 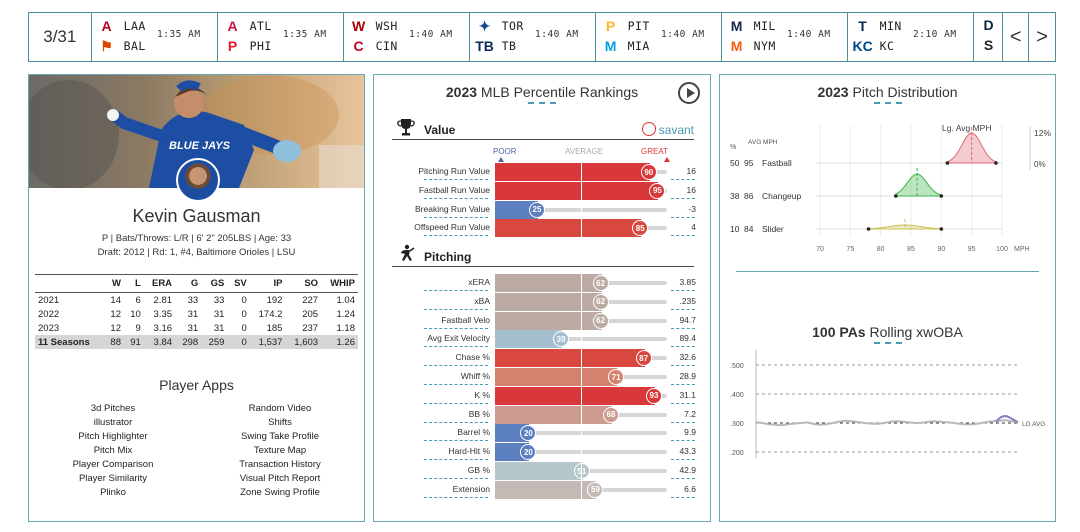 What do you see at coordinates (280, 450) in the screenshot?
I see `player-app-link: Texture Map` at bounding box center [280, 450].